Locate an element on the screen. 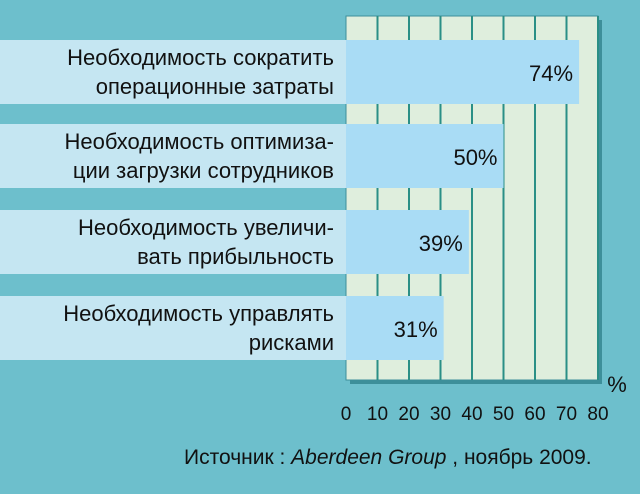 The width and height of the screenshot is (640, 494). x-tick-label: 30 is located at coordinates (440, 414).